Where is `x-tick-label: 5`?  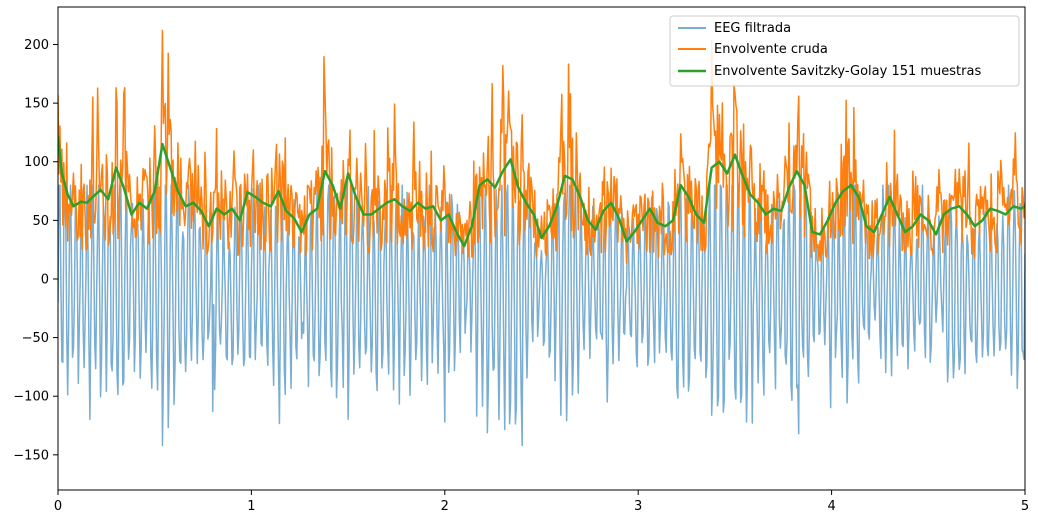
x-tick-label: 5 is located at coordinates (1025, 506).